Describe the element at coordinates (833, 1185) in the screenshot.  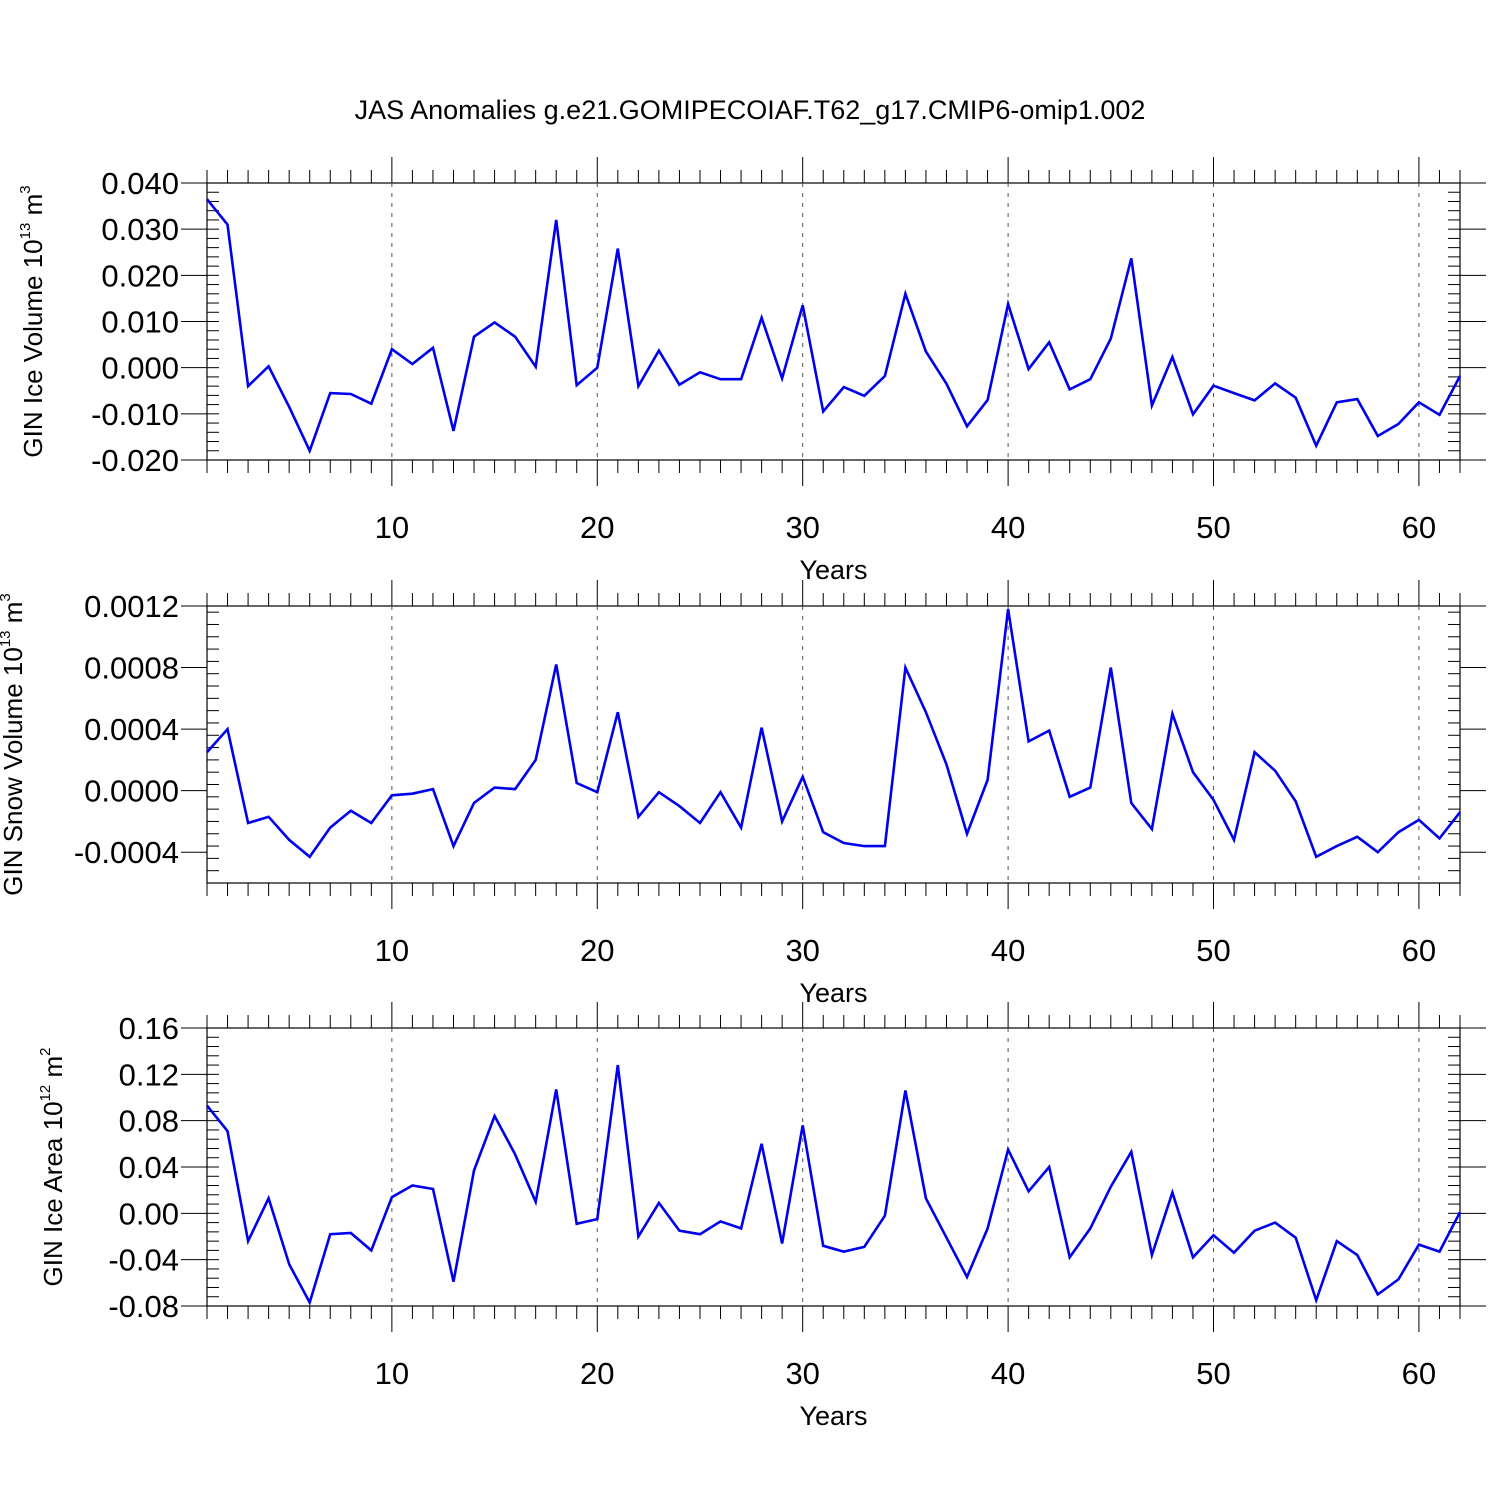
I see `series-line-ice-area` at that location.